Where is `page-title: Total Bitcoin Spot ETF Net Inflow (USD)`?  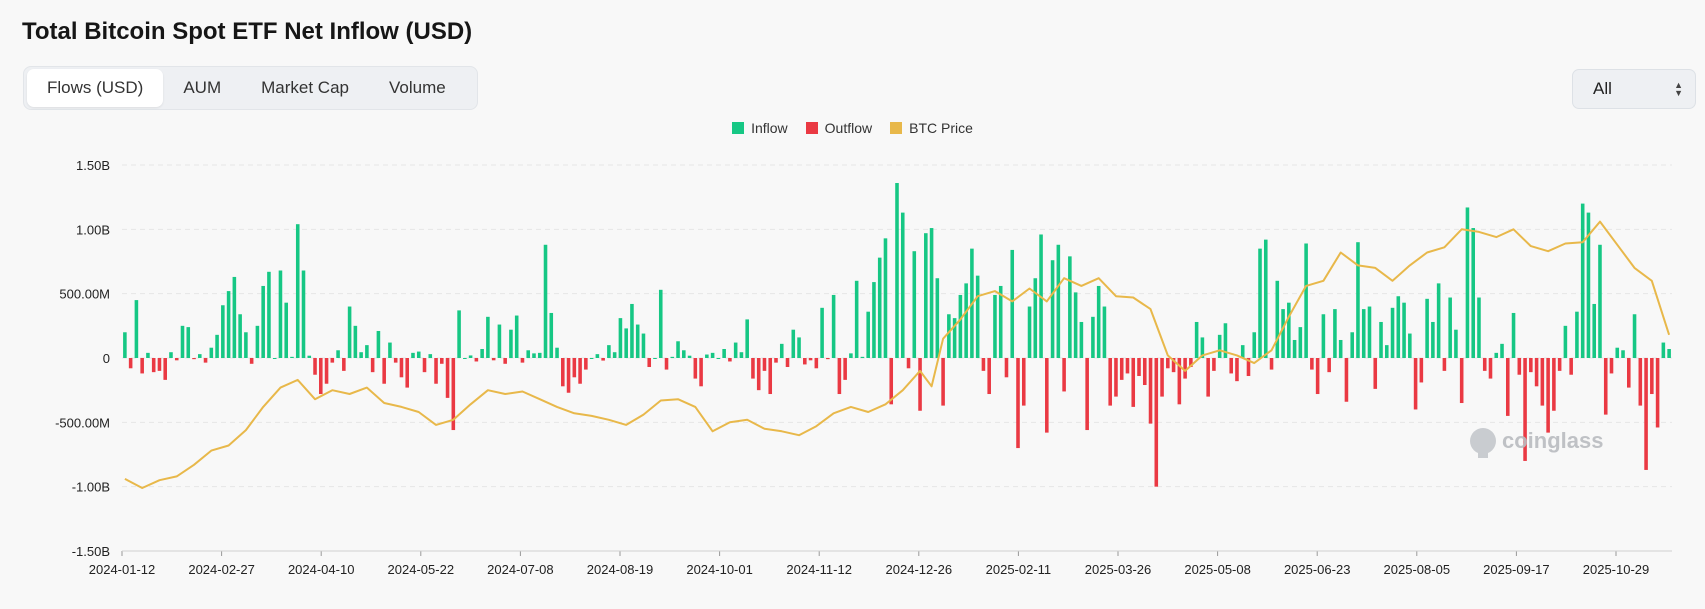
page-title: Total Bitcoin Spot ETF Net Inflow (USD) is located at coordinates (247, 31).